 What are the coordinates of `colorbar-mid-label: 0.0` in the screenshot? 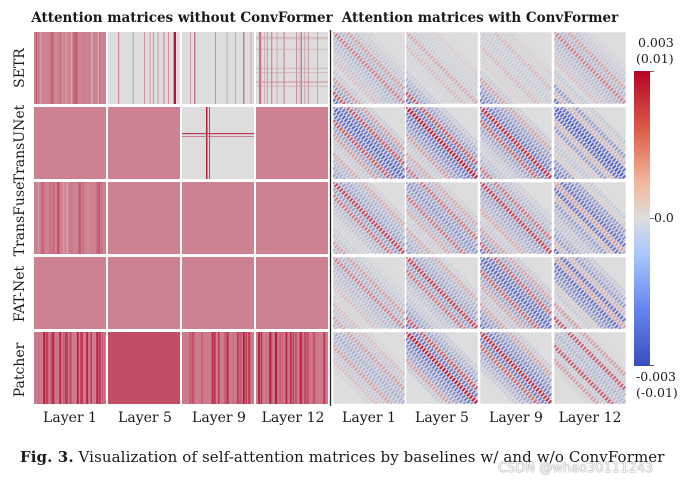 It's located at (664, 217).